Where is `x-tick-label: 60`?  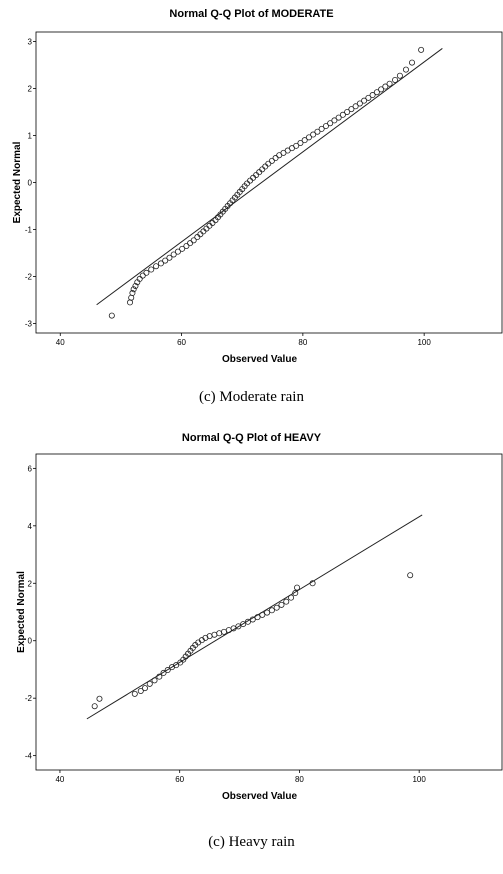
x-tick-label: 60 is located at coordinates (181, 342).